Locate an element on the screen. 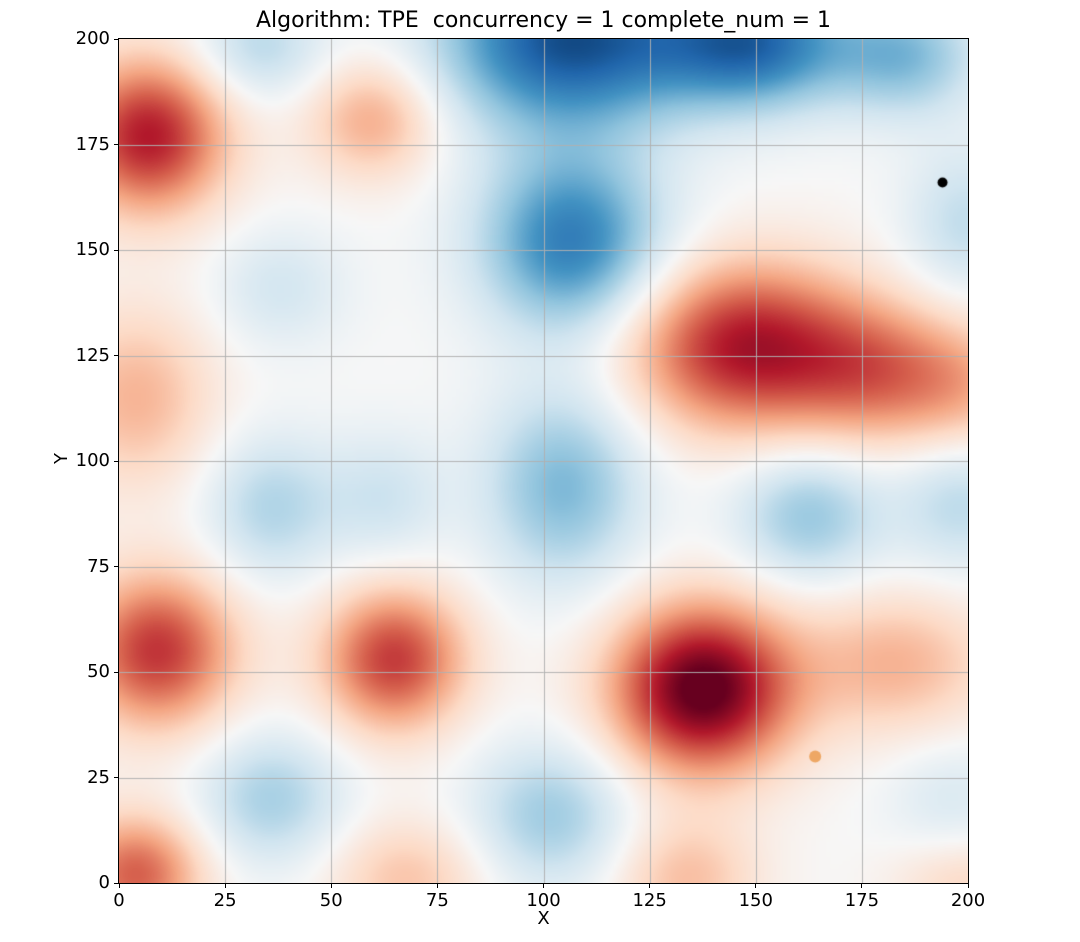  x-tick-label: 25 is located at coordinates (225, 900).